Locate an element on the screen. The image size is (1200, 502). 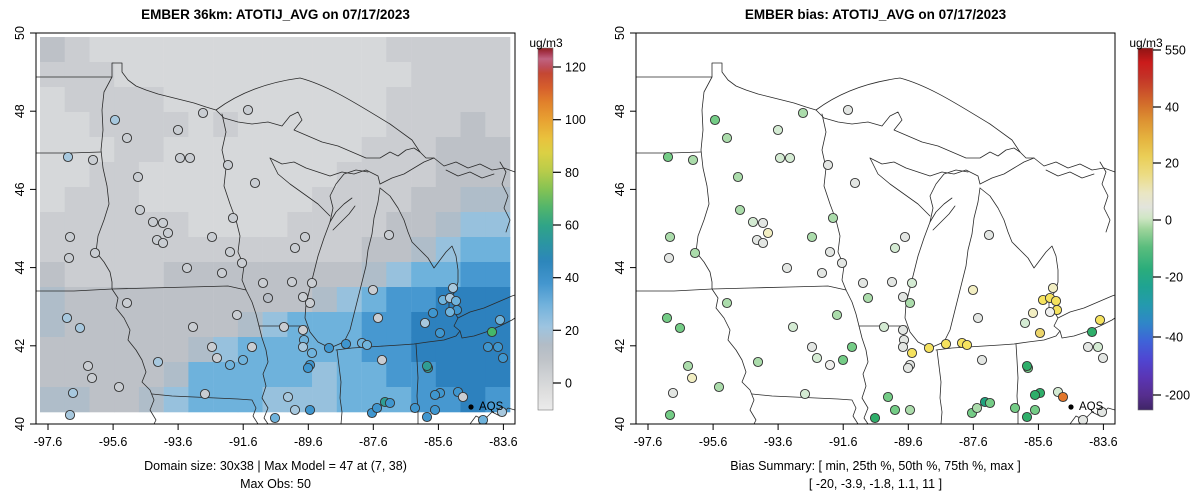
x-tick-label: -89.6 is located at coordinates (908, 442).